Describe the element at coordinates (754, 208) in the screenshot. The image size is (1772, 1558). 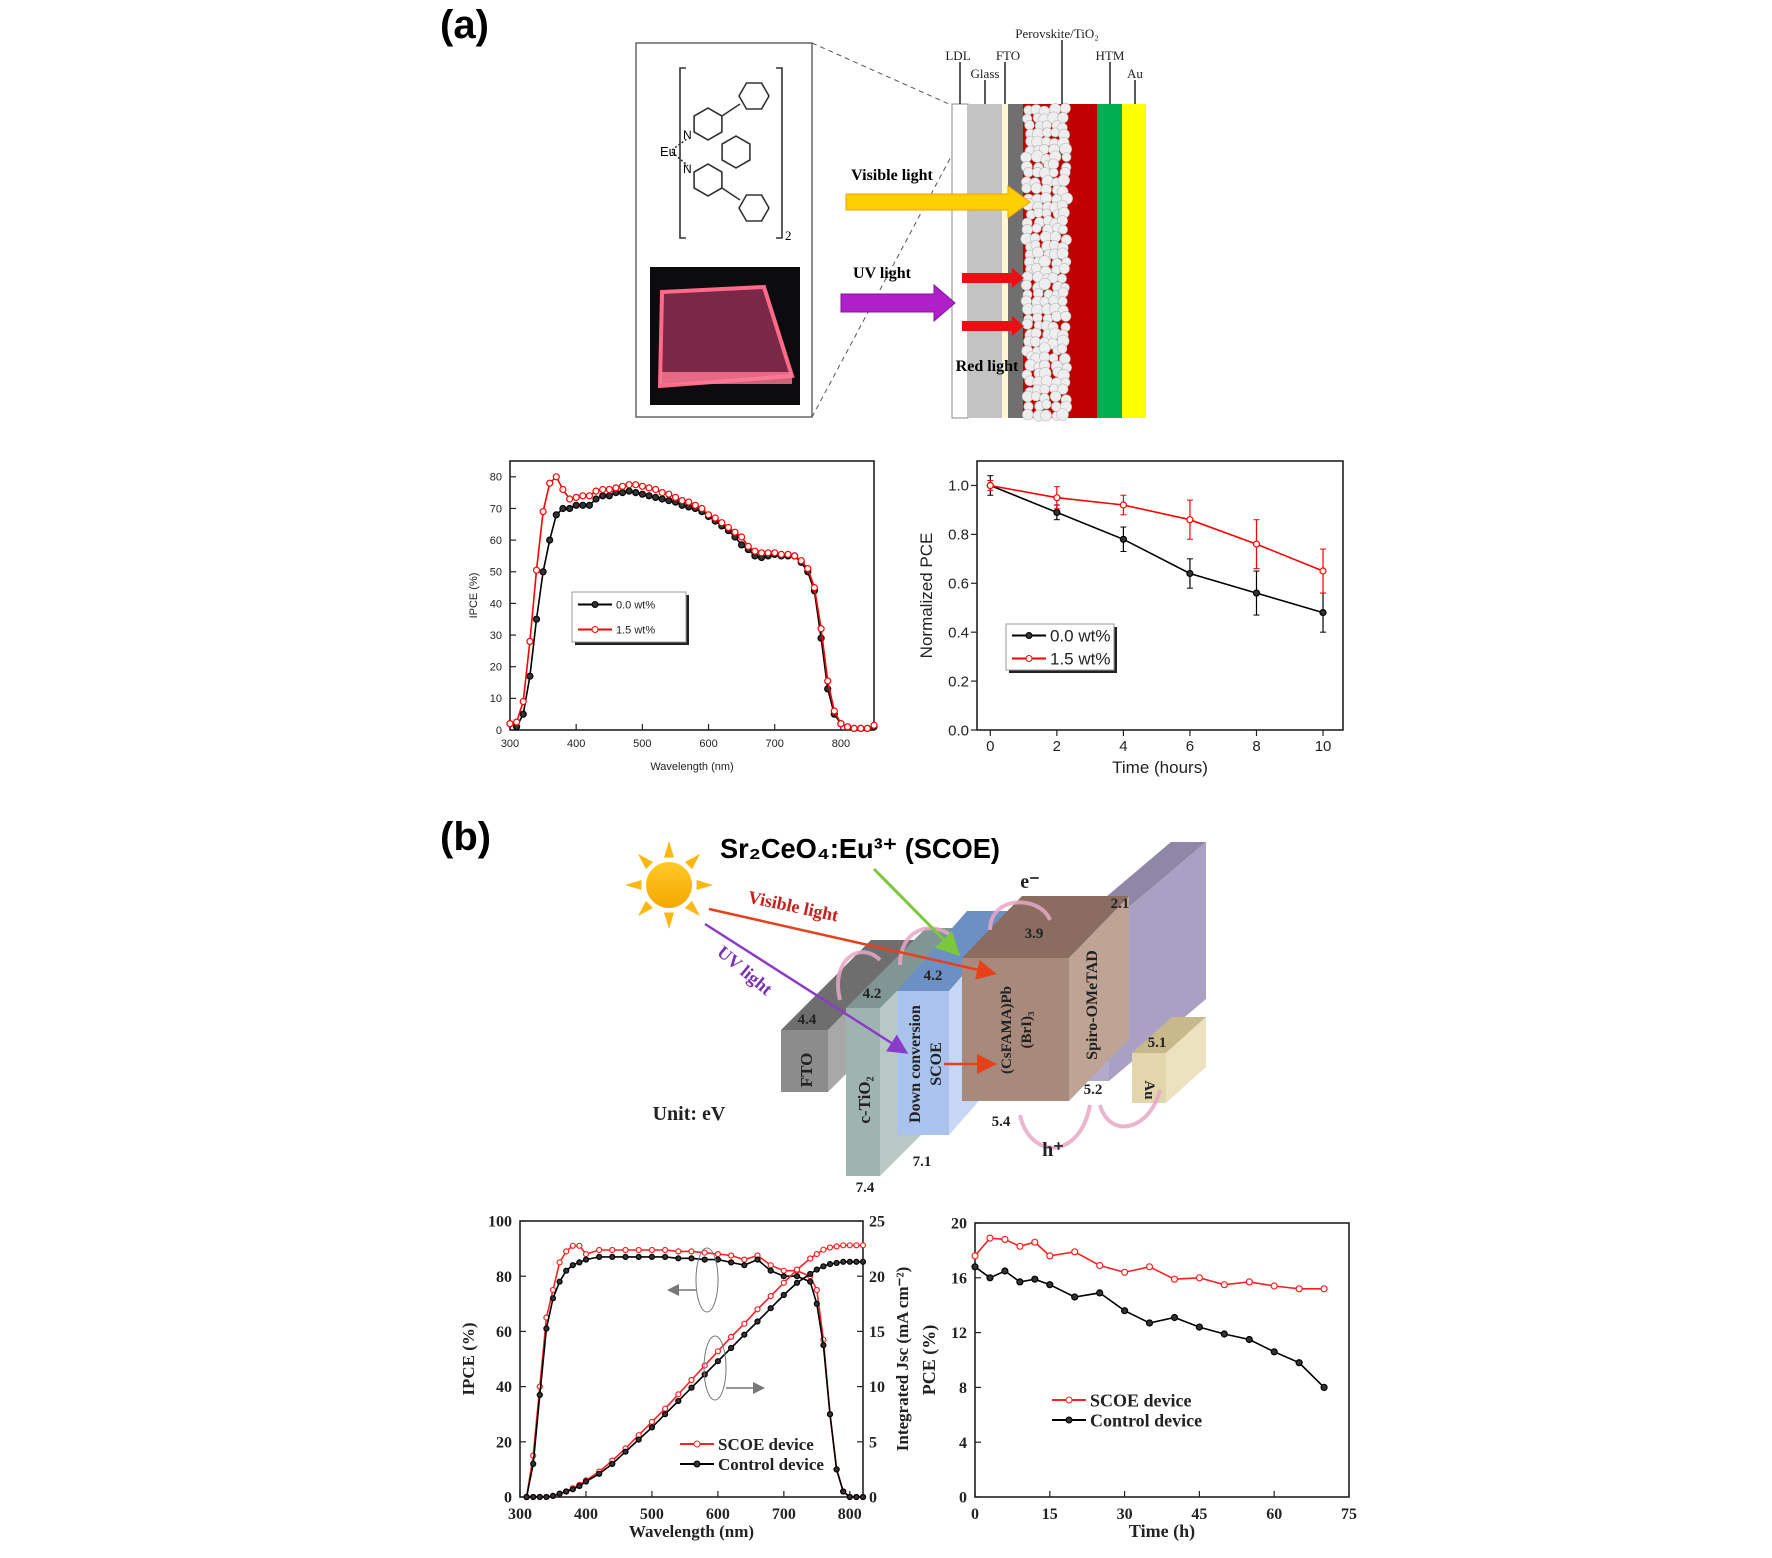
I see `ring` at that location.